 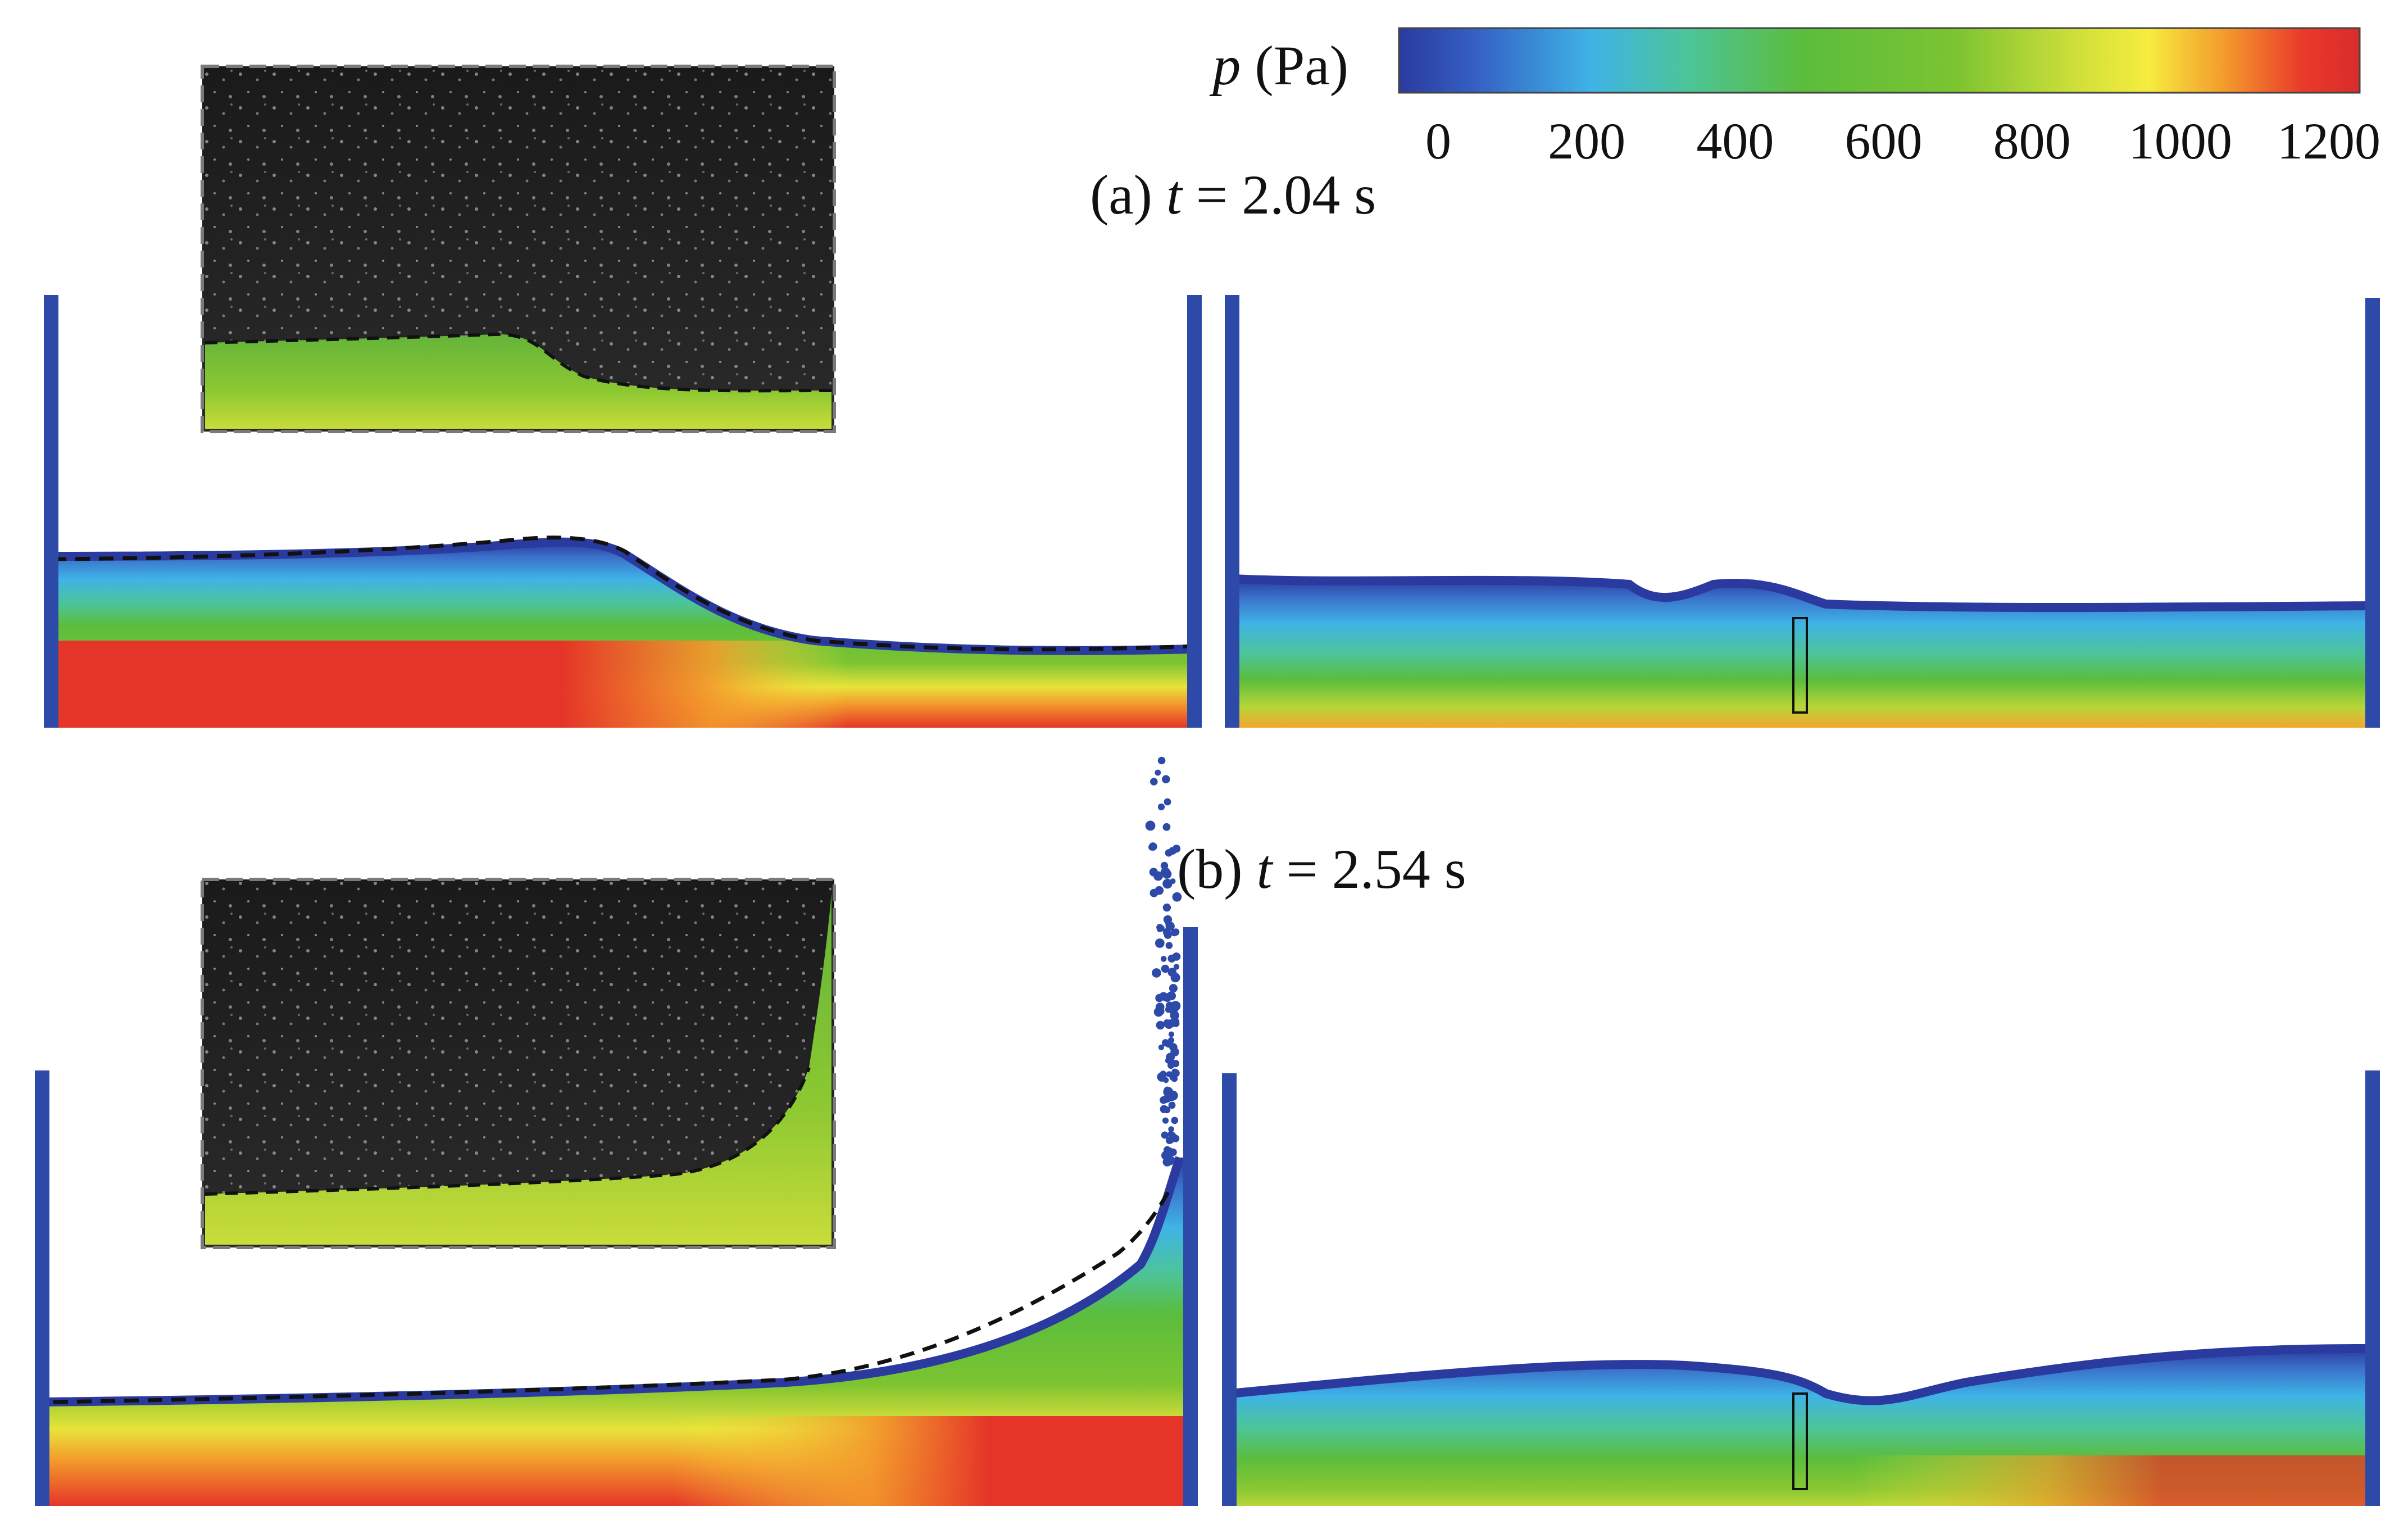 I want to click on colorbar-tick-label: 1200, so click(x=2328, y=141).